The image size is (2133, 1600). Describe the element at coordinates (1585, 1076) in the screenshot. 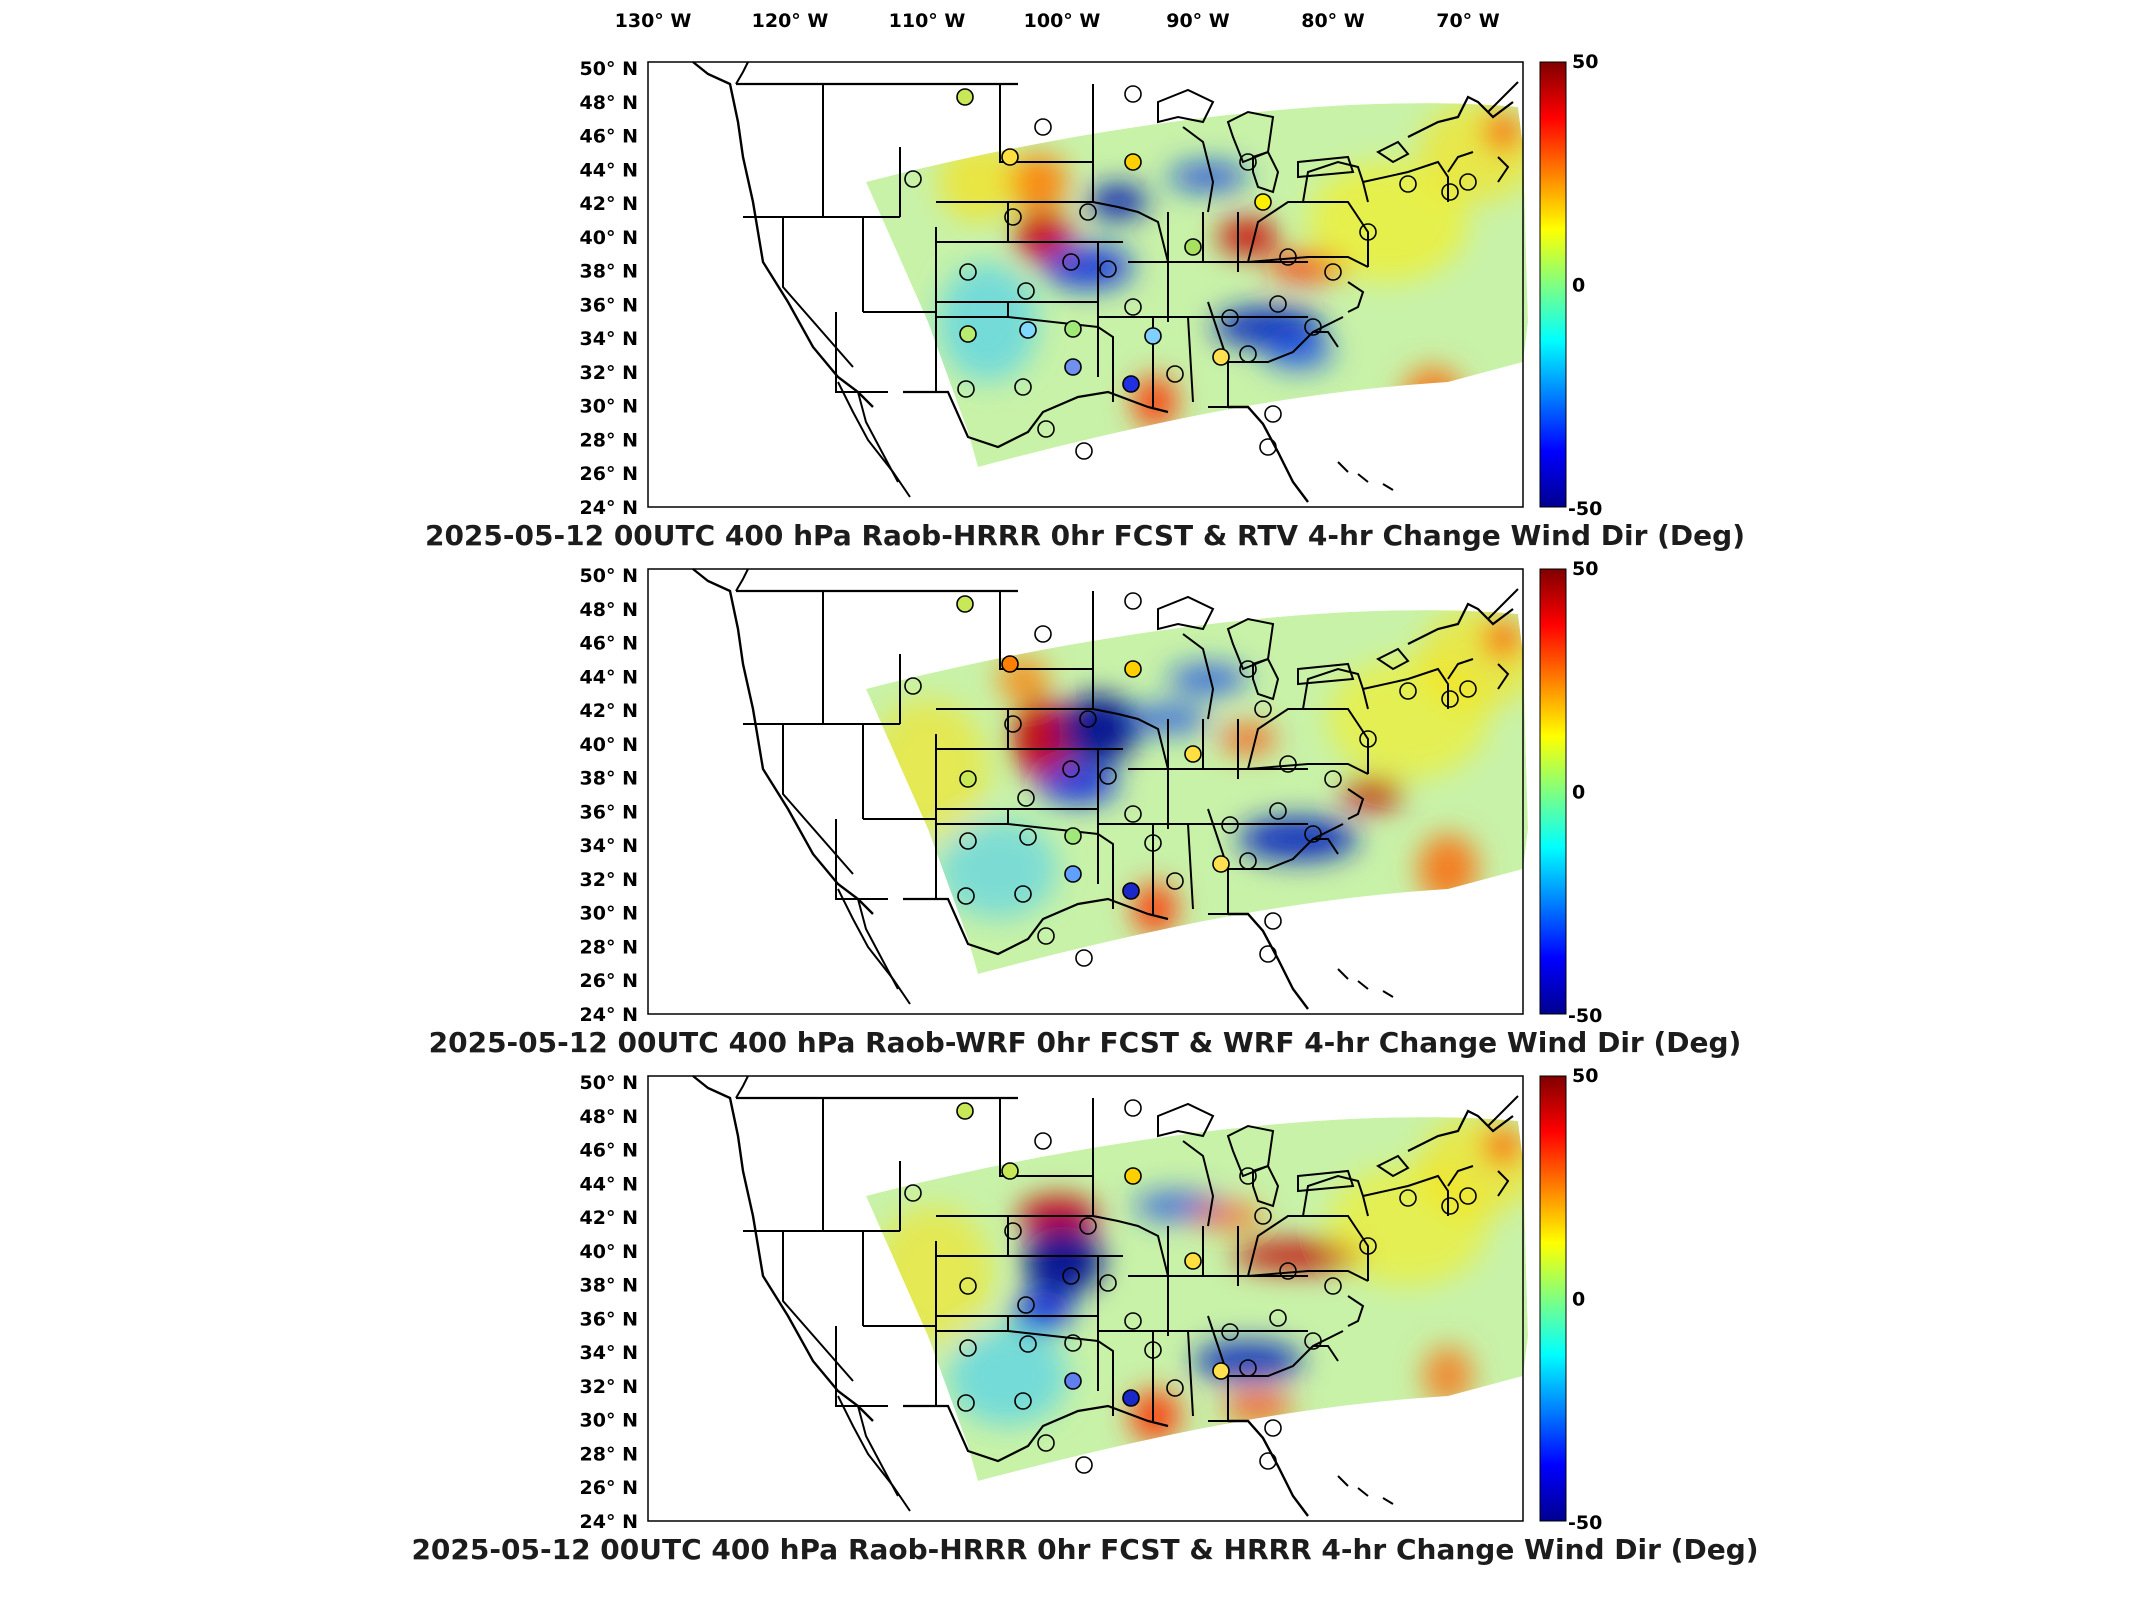

I see `colorbar-max-label: 50` at that location.